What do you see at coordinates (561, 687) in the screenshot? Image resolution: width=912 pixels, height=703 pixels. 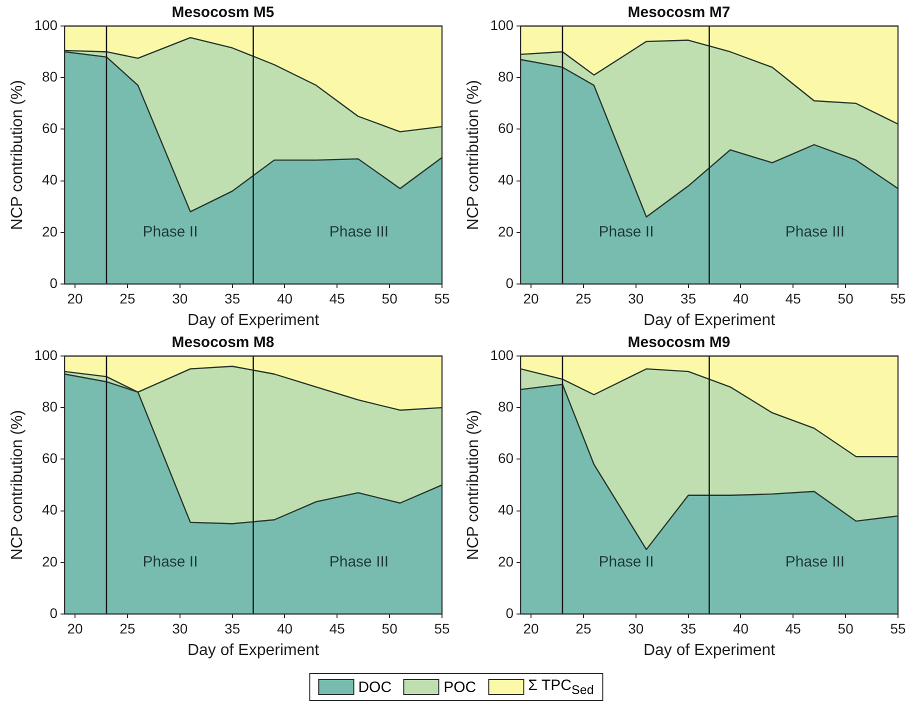 I see `legend-label: Σ TPC$_{Sed}$` at bounding box center [561, 687].